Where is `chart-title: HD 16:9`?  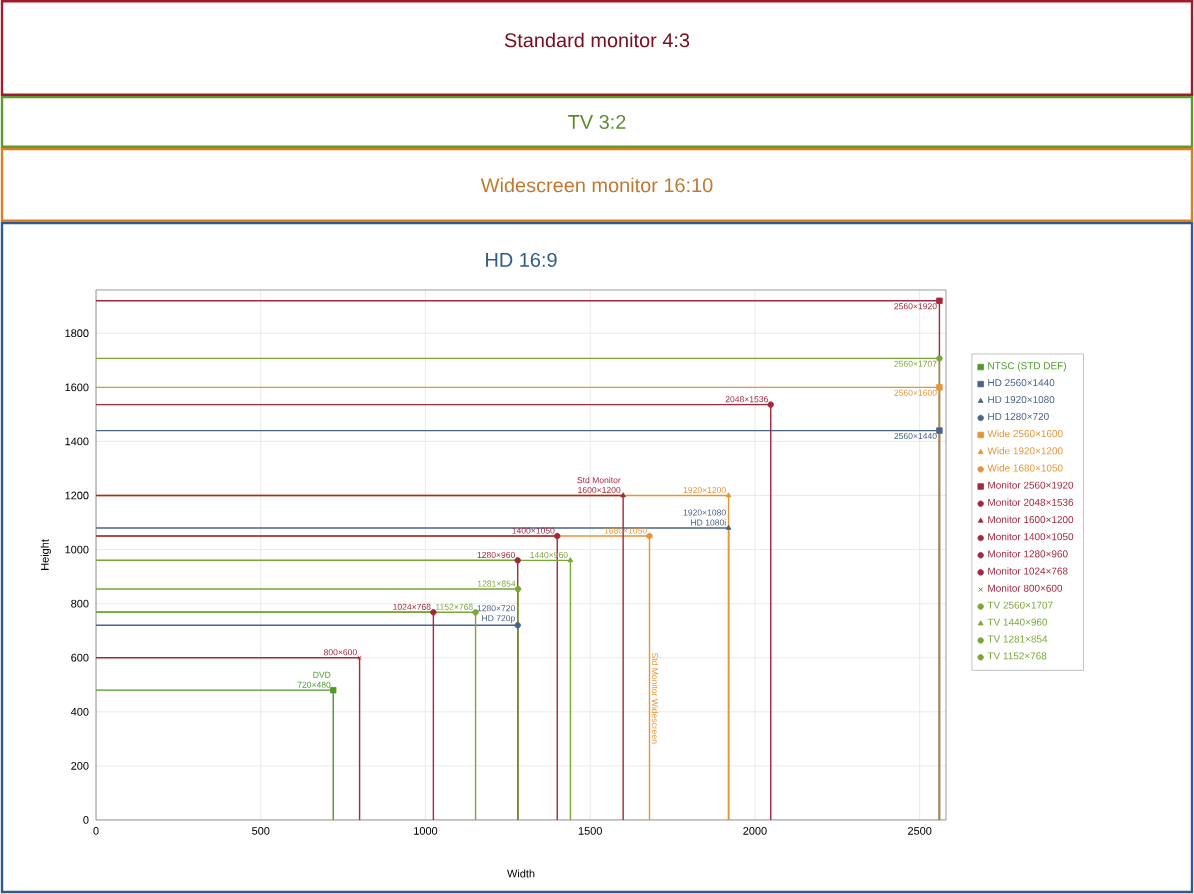 chart-title: HD 16:9 is located at coordinates (521, 259).